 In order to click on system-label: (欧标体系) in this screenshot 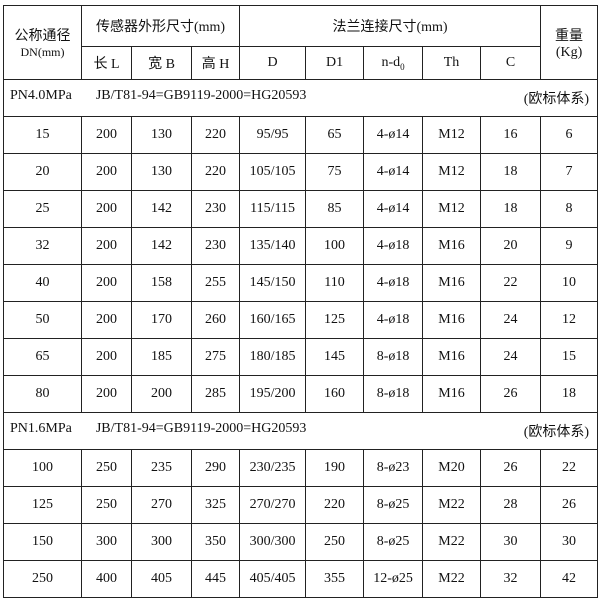, I will do `click(556, 99)`.